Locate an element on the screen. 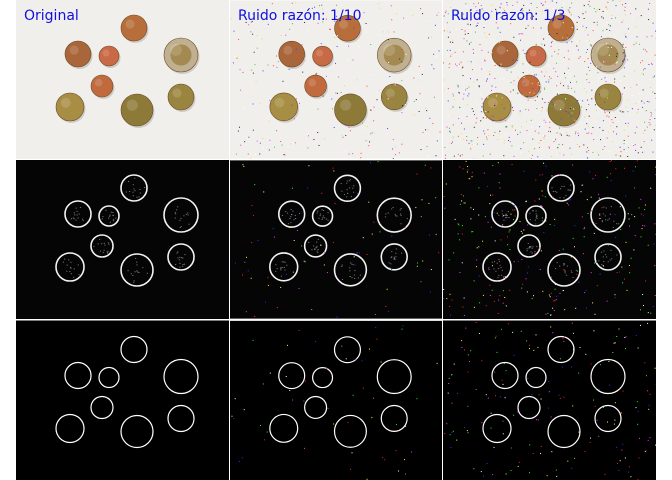 The height and width of the screenshot is (480, 672). panel-edges-original is located at coordinates (122, 239).